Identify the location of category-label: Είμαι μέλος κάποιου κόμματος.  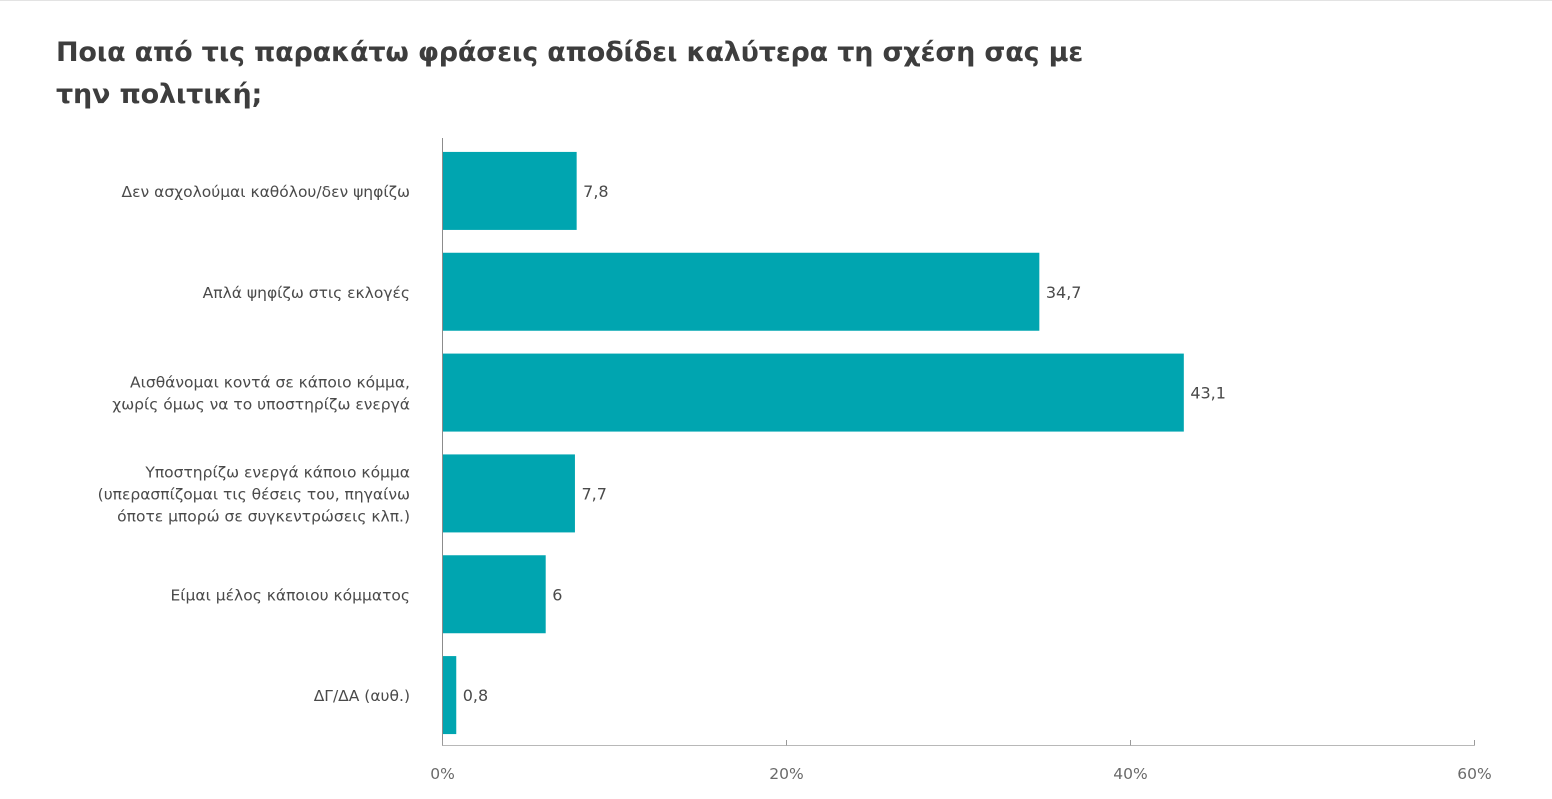
(290, 595).